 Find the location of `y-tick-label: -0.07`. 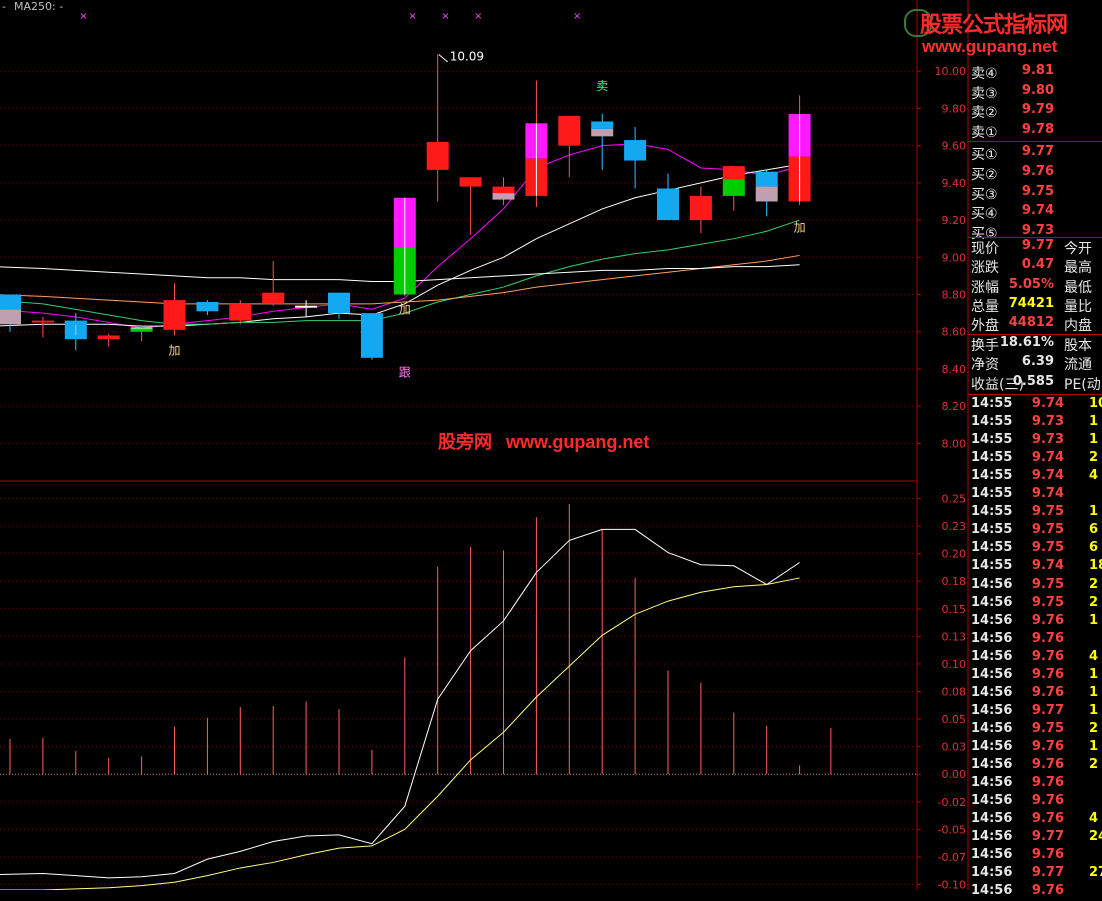

y-tick-label: -0.07 is located at coordinates (952, 857).